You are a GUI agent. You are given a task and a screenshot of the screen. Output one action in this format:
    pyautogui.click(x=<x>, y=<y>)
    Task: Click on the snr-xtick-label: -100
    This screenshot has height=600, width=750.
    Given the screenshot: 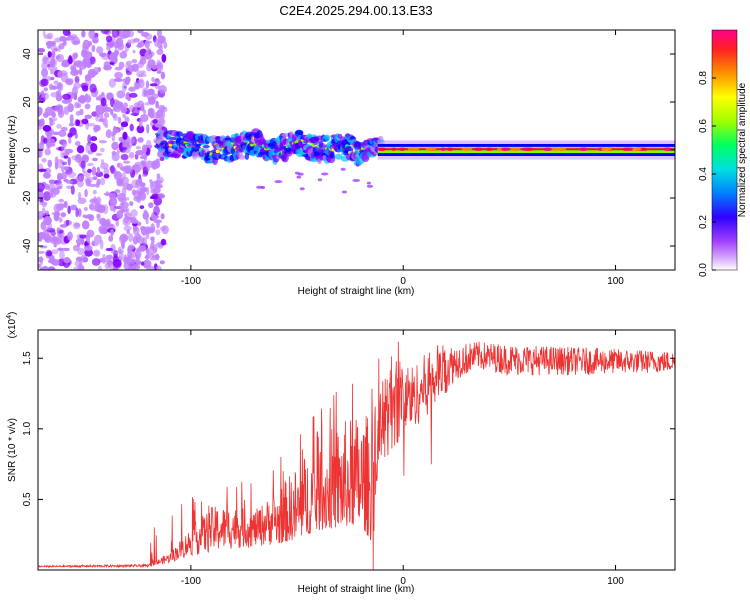 What is the action you would take?
    pyautogui.click(x=191, y=581)
    